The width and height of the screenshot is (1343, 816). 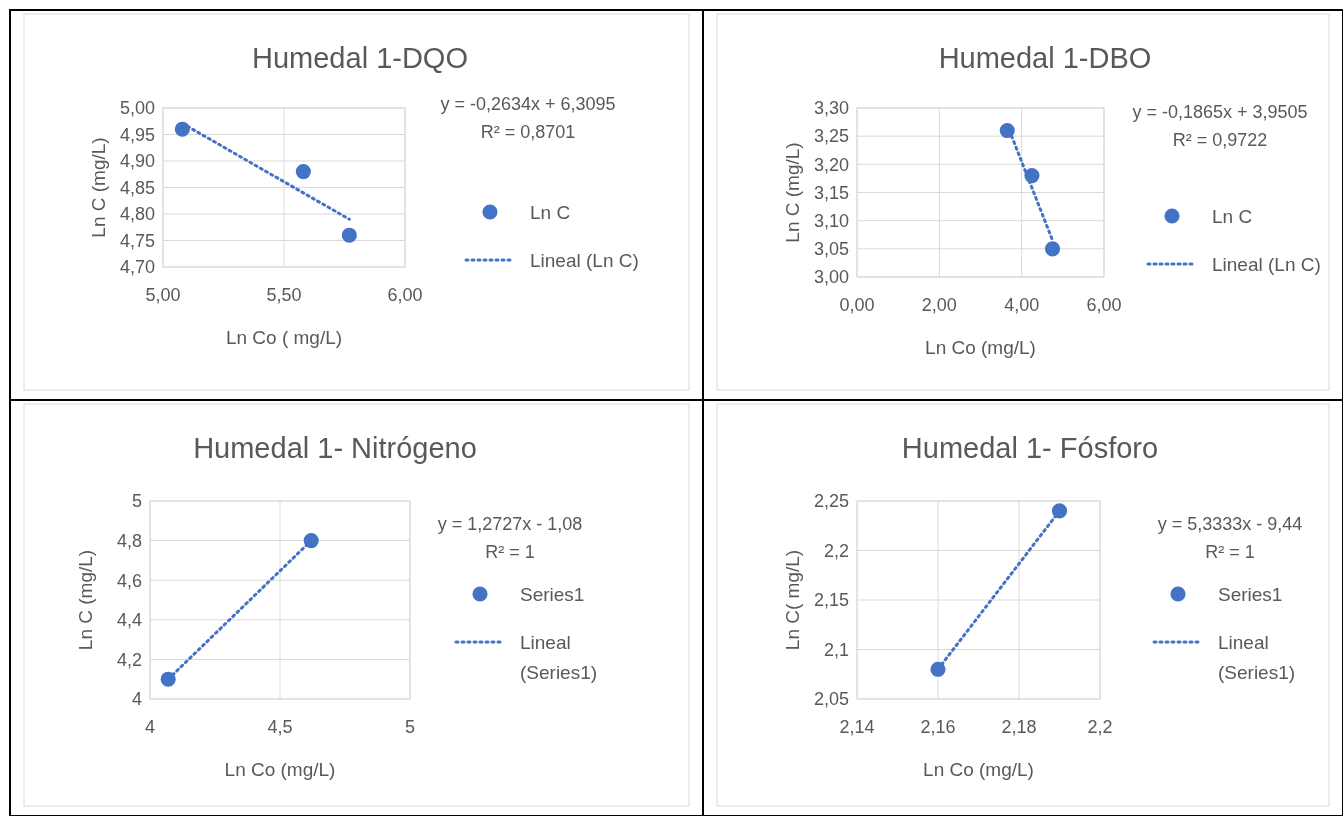 I want to click on x-tick-label: 0,00, so click(x=857, y=305).